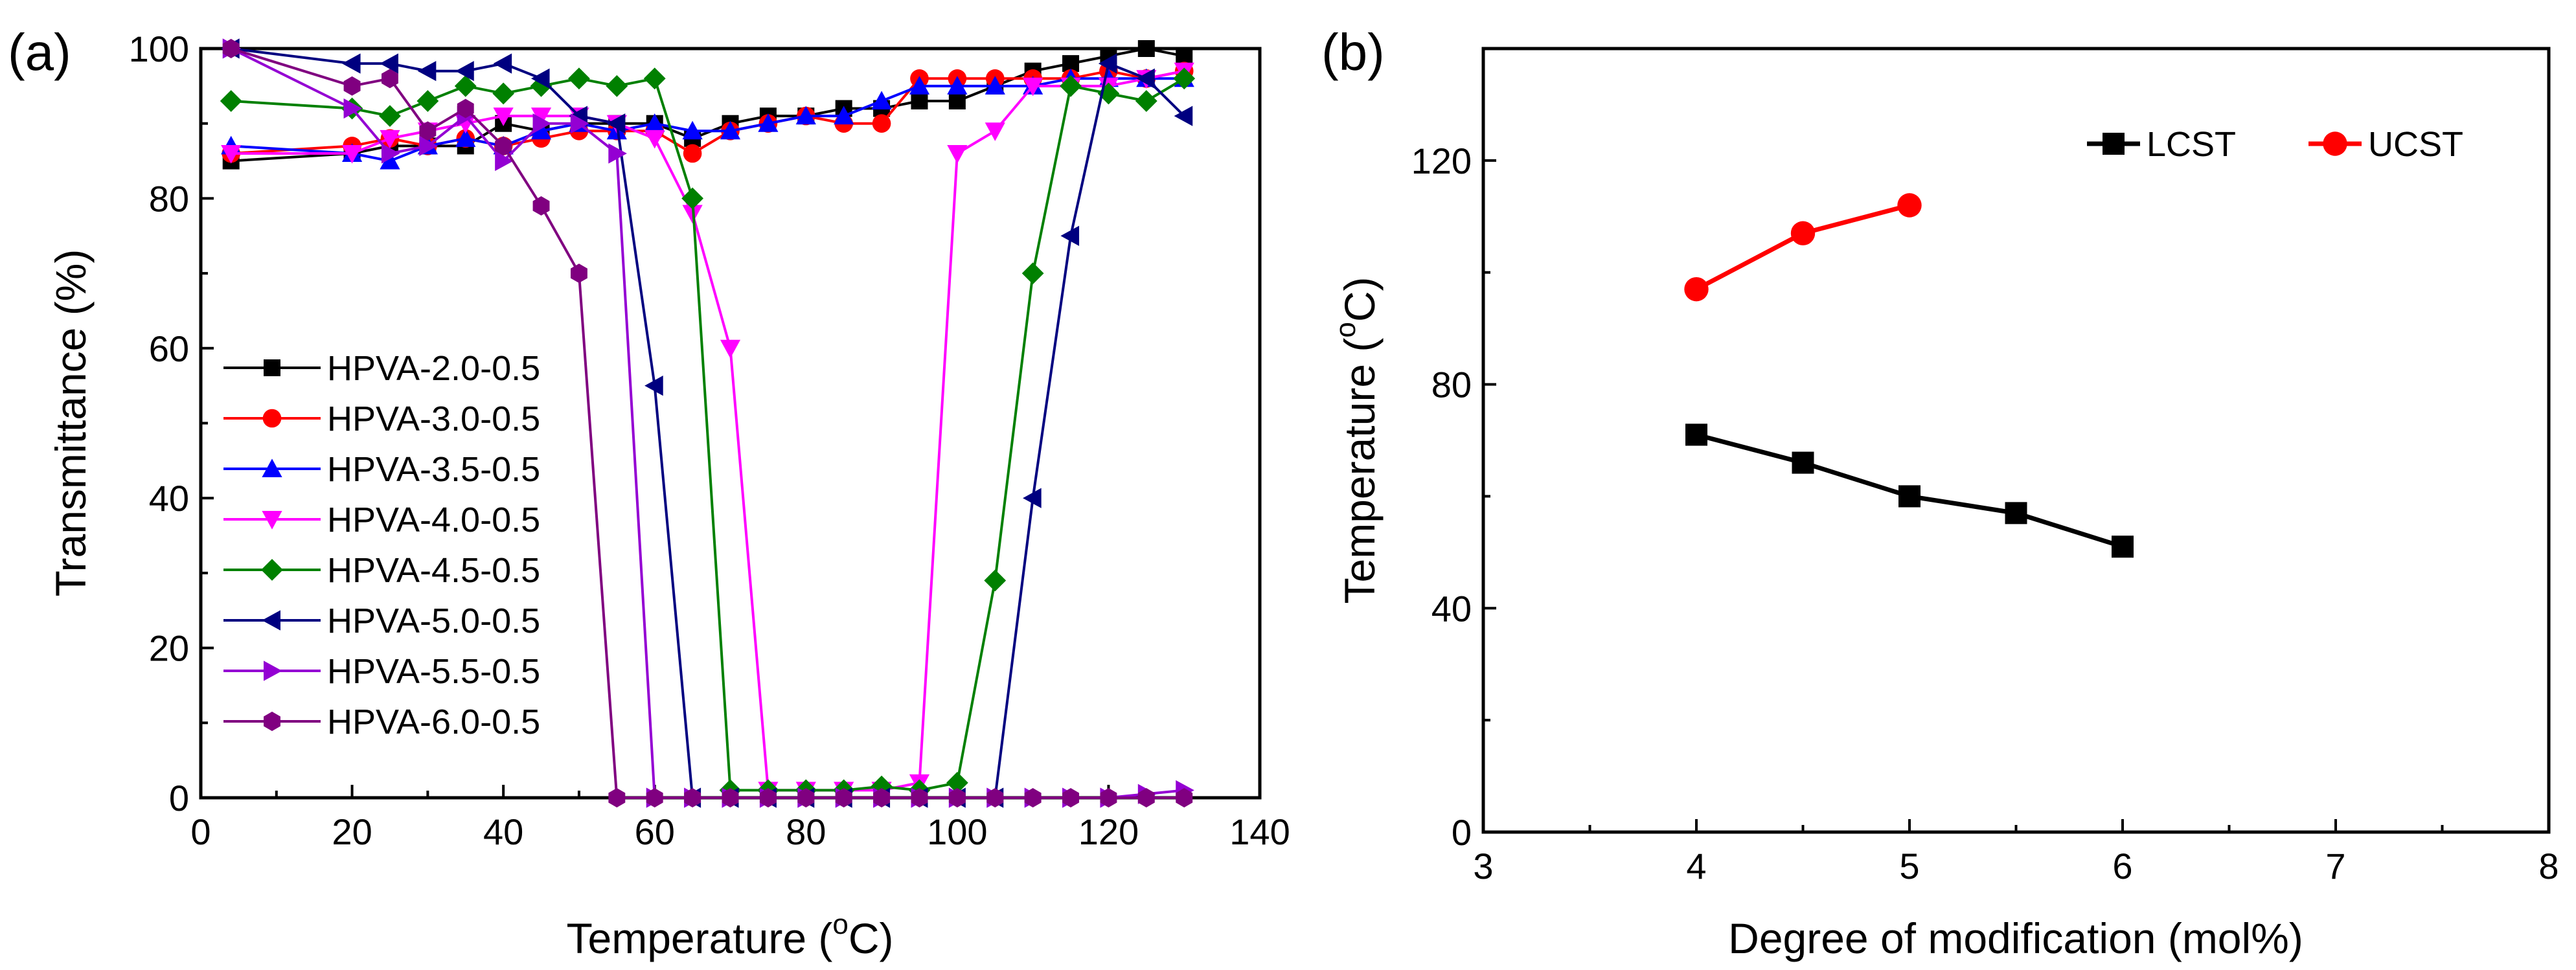 This screenshot has width=2576, height=970. I want to click on y-tick-label: 60, so click(169, 349).